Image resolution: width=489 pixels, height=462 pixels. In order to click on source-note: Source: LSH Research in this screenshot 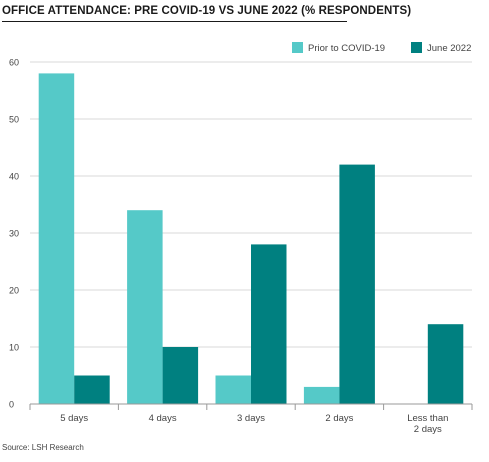, I will do `click(43, 447)`.